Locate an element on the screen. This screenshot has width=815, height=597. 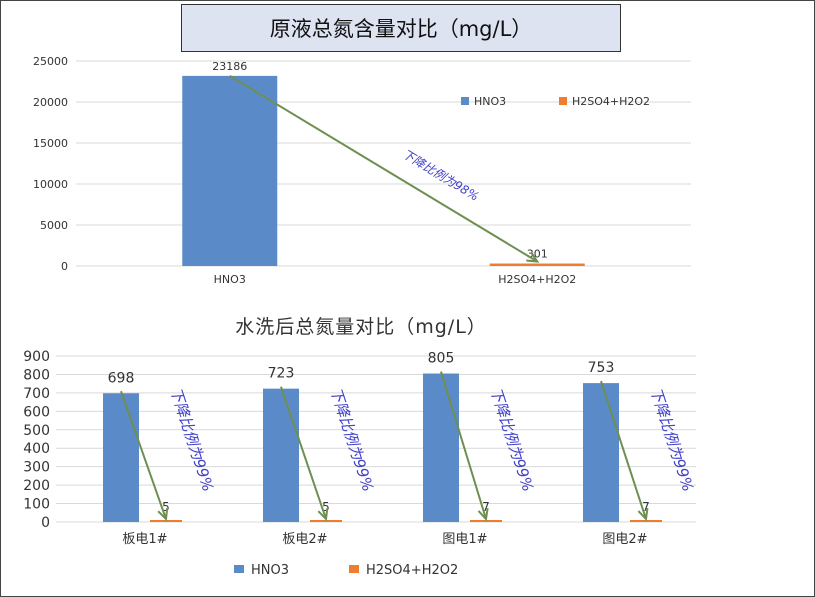
x-tick-label: 图电2# is located at coordinates (624, 539).